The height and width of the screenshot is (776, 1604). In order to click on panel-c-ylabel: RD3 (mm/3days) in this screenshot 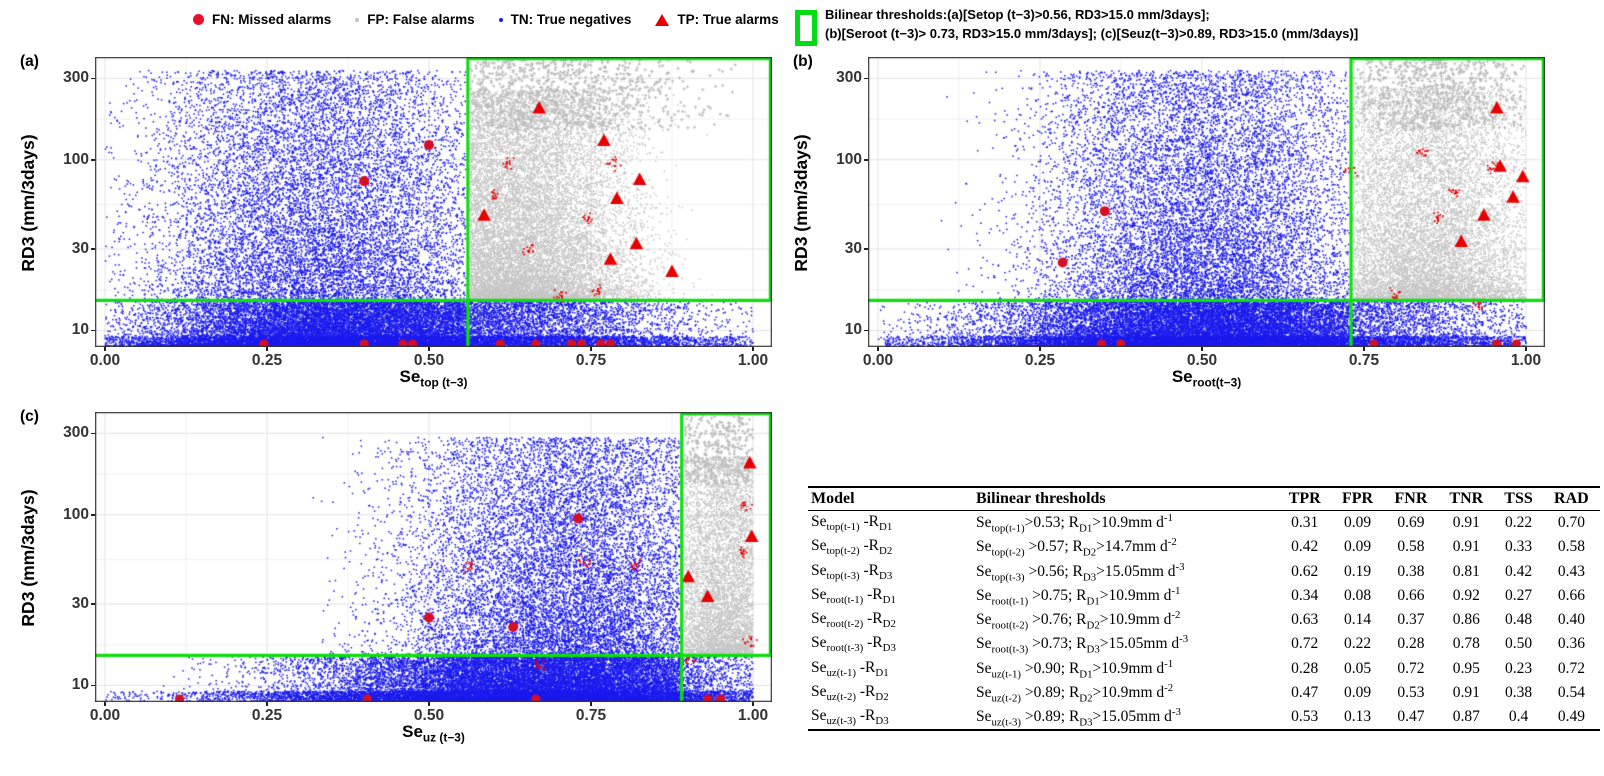, I will do `click(28, 558)`.